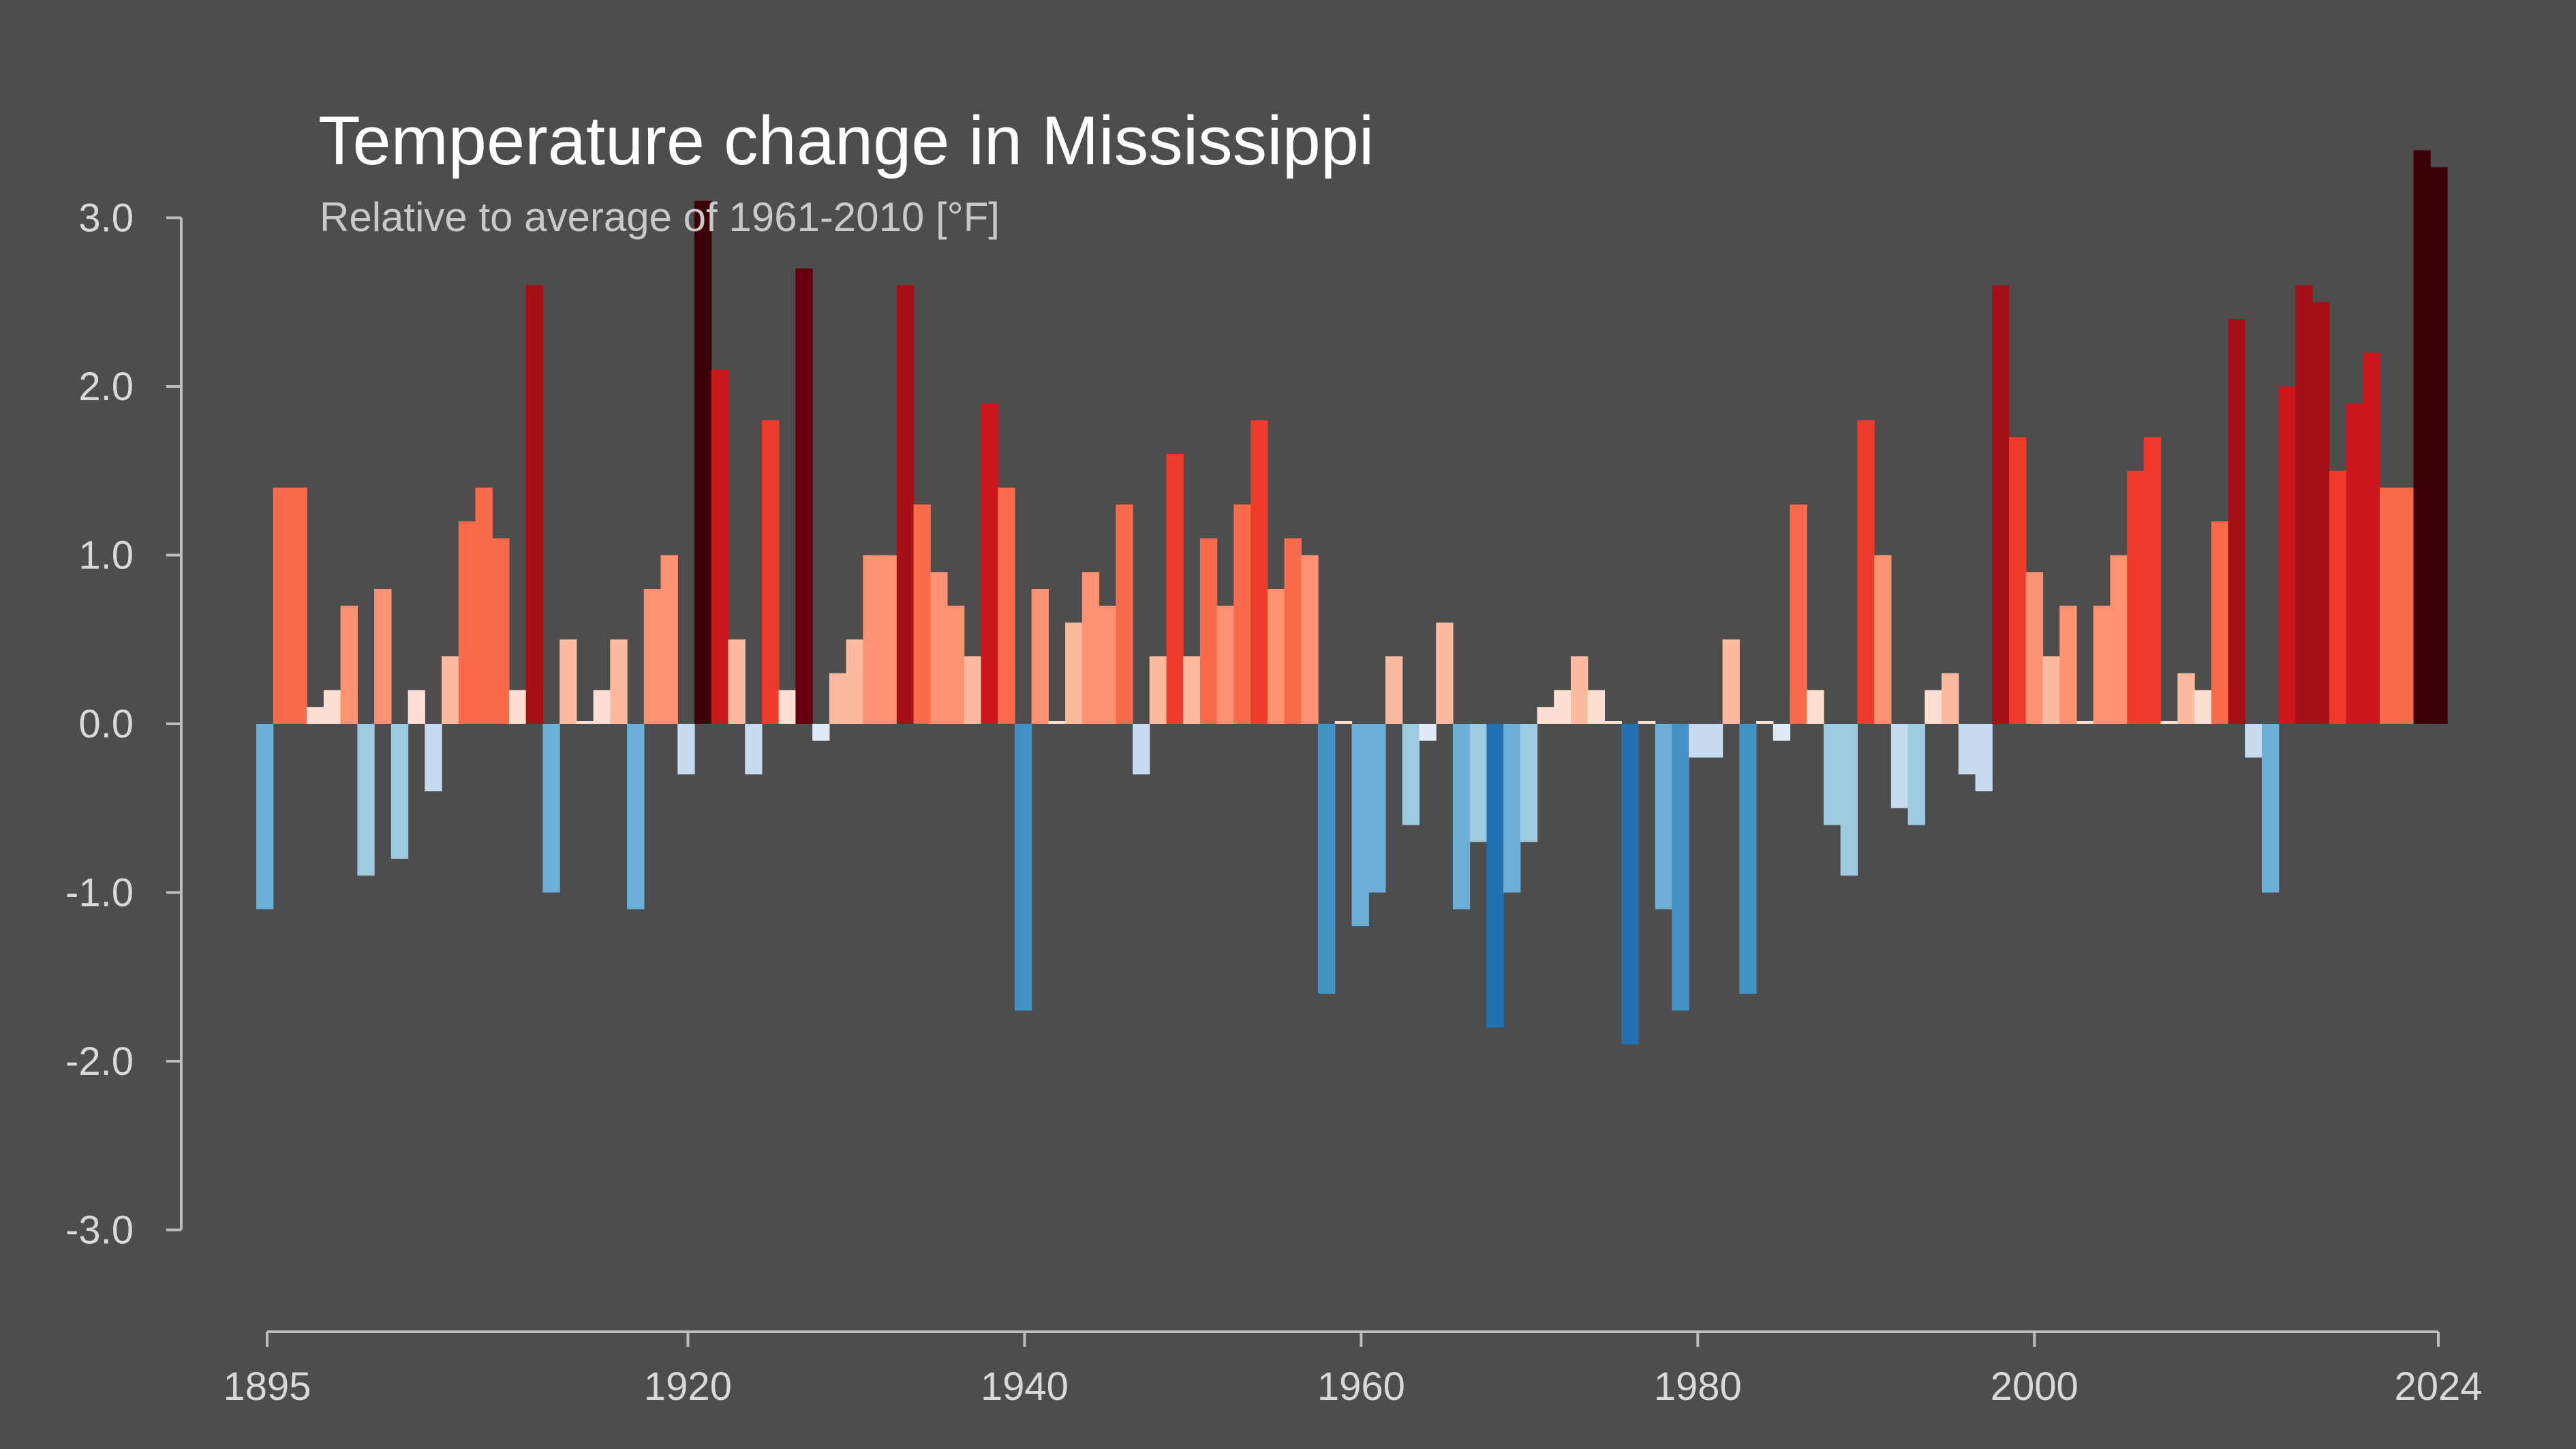 This screenshot has height=1449, width=2576. What do you see at coordinates (106, 218) in the screenshot?
I see `y-tick-label: 3.0` at bounding box center [106, 218].